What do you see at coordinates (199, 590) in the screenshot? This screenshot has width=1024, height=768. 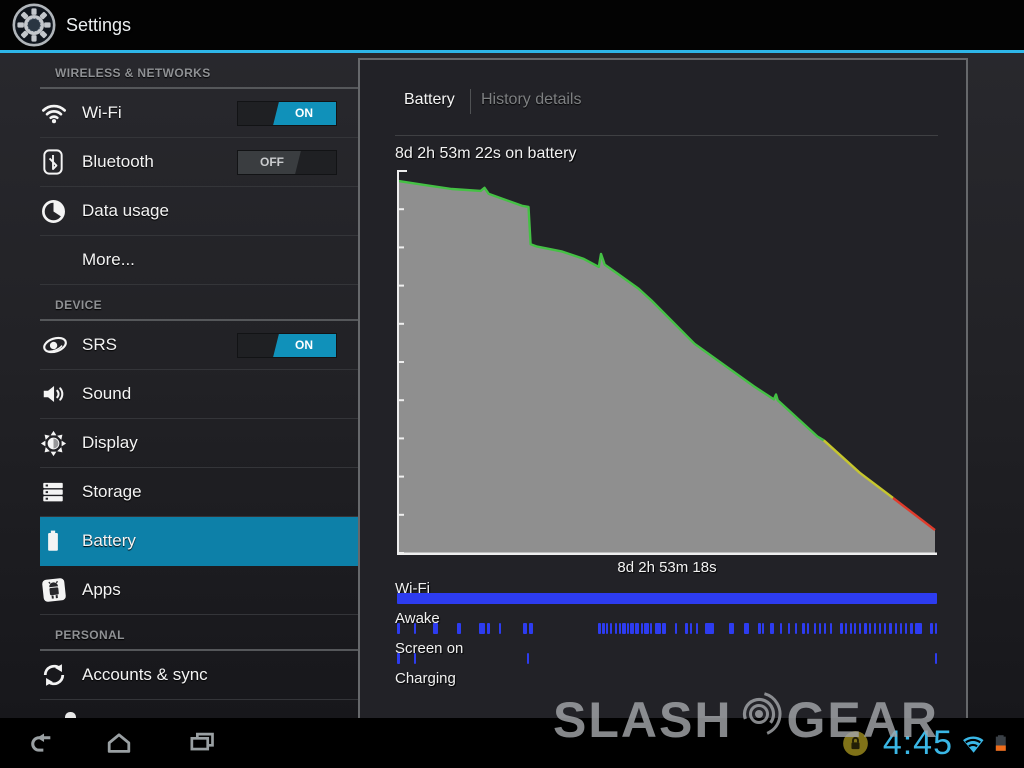 I see `sidebar-item-apps: Apps` at bounding box center [199, 590].